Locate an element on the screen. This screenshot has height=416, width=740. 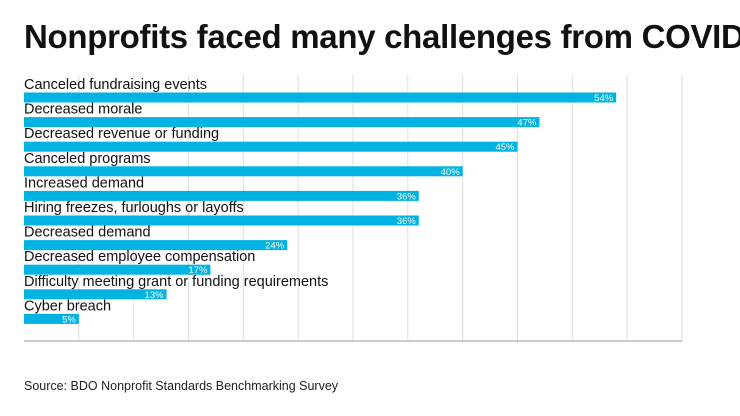
value-label: 45% is located at coordinates (505, 147).